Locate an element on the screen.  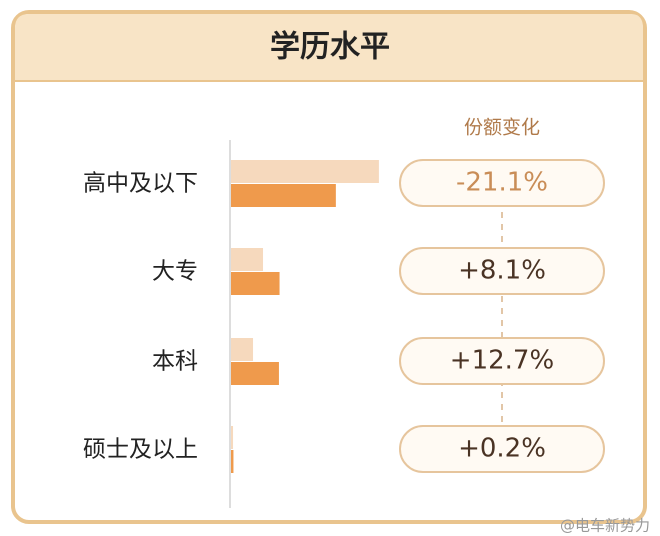
category-label: 硕士及以上 is located at coordinates (140, 450).